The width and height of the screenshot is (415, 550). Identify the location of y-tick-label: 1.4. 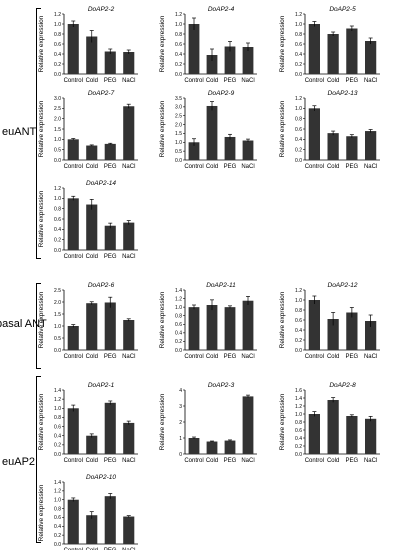
(298, 399).